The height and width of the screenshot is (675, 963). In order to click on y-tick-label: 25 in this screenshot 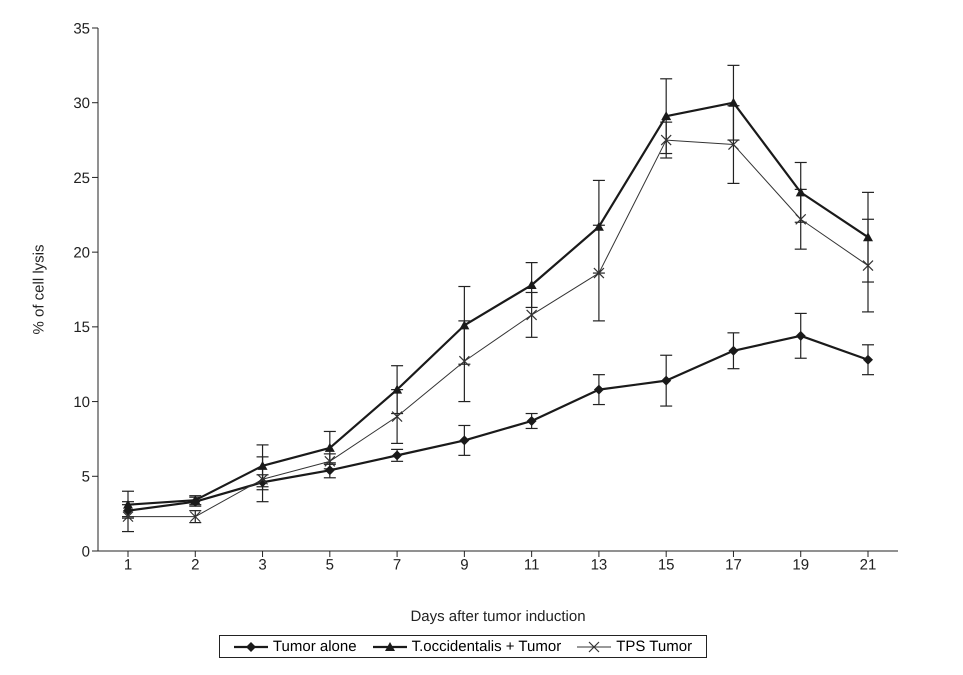, I will do `click(81, 178)`.